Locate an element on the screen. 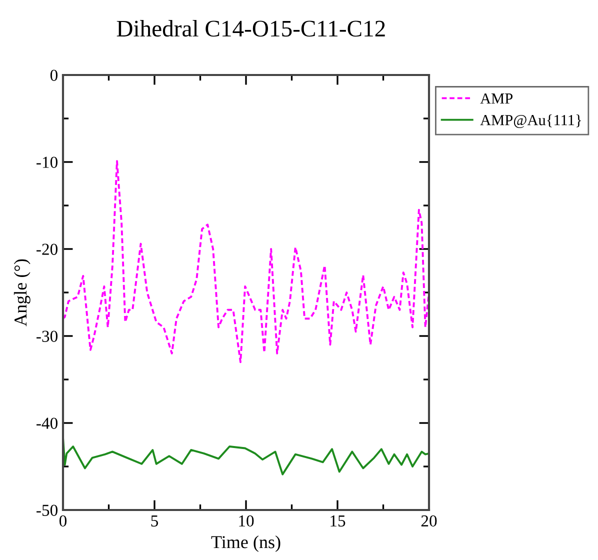 This screenshot has height=560, width=598. x-axis-title: Time (ns) is located at coordinates (245, 544).